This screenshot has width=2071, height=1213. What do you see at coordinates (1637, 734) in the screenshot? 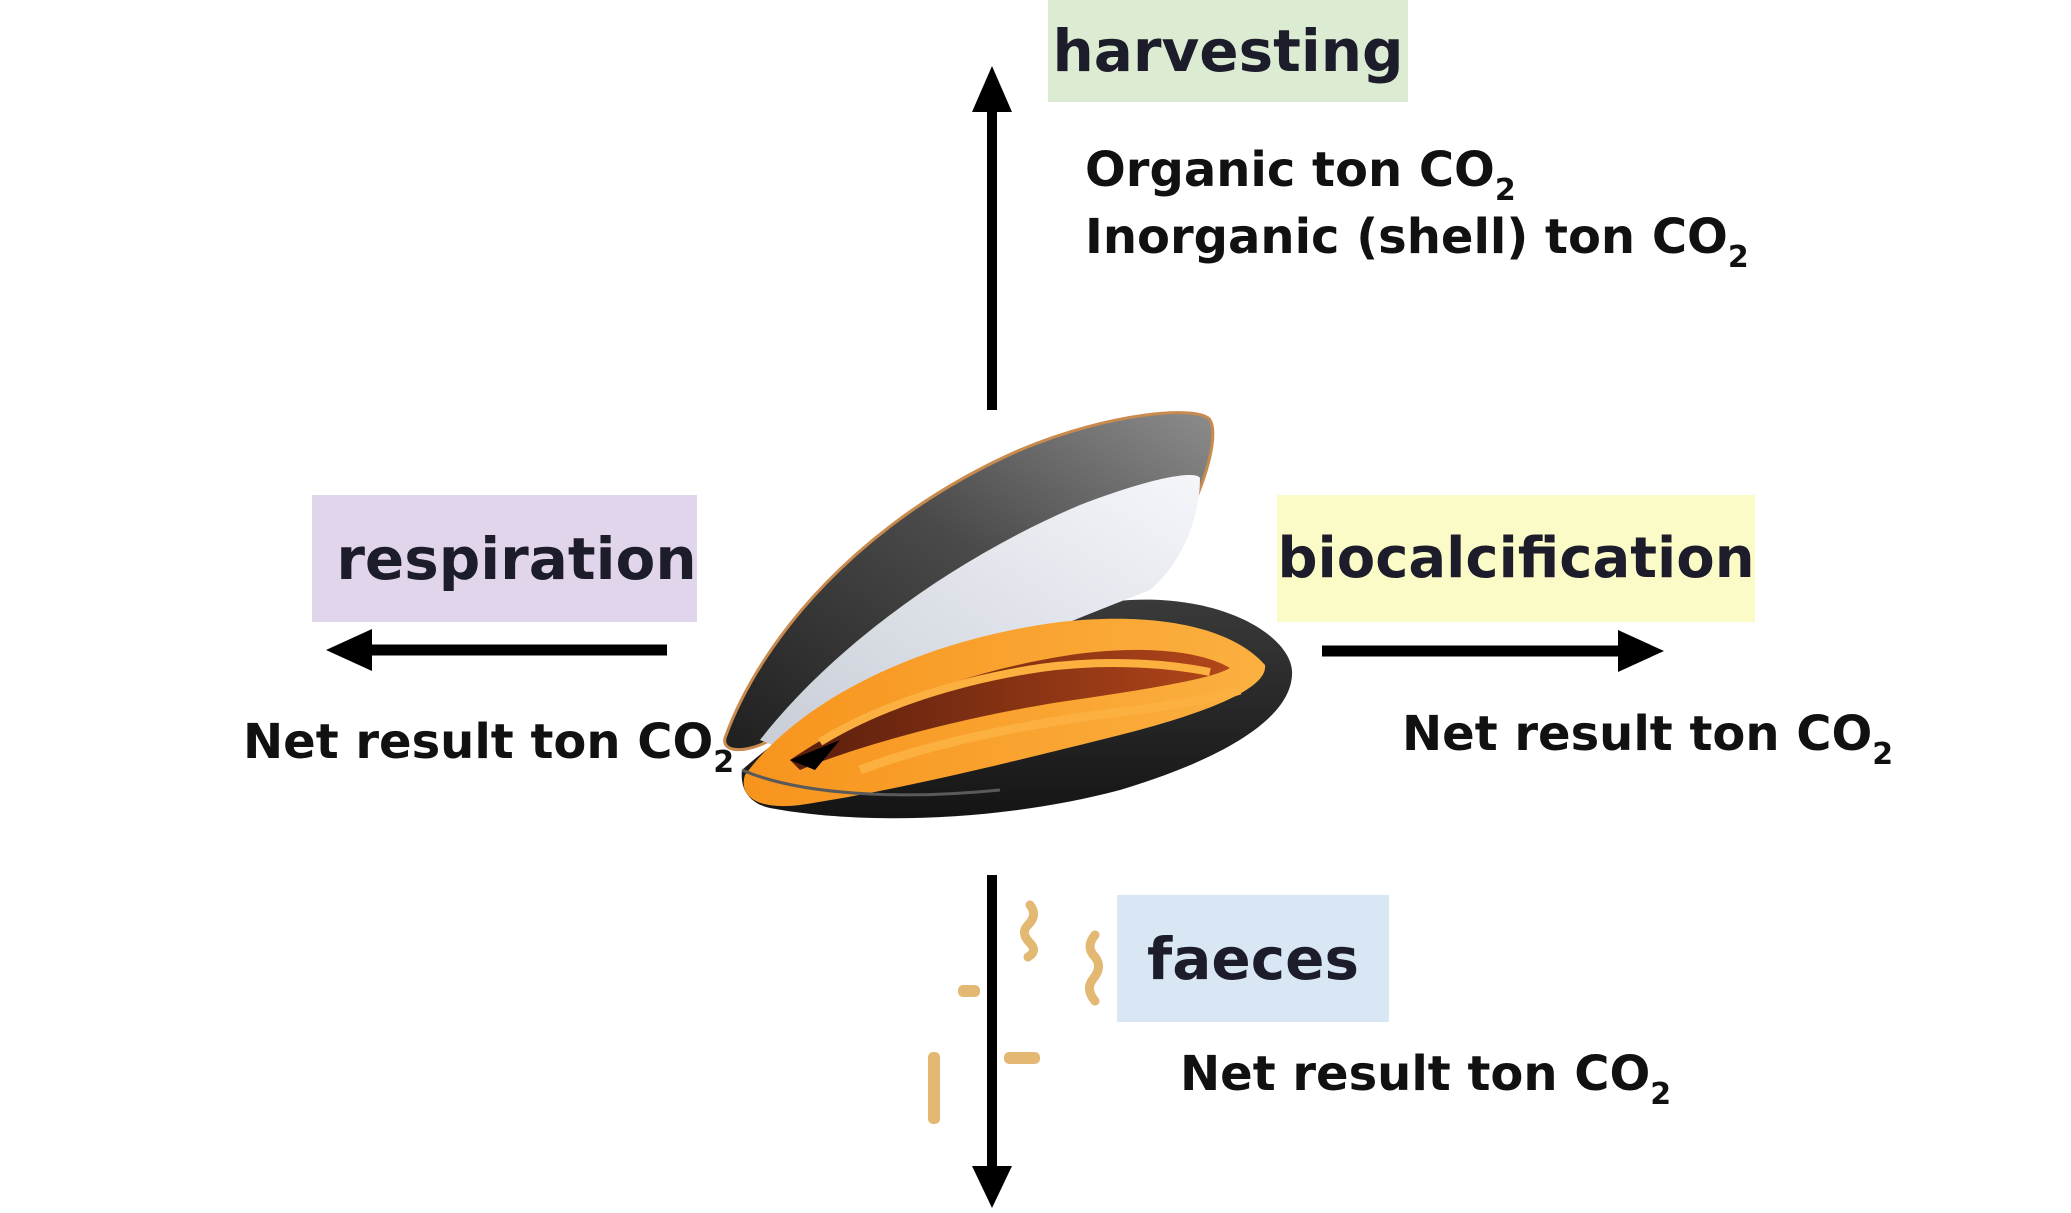
I see `biocalcification-net-main: Net result ton CO` at bounding box center [1637, 734].